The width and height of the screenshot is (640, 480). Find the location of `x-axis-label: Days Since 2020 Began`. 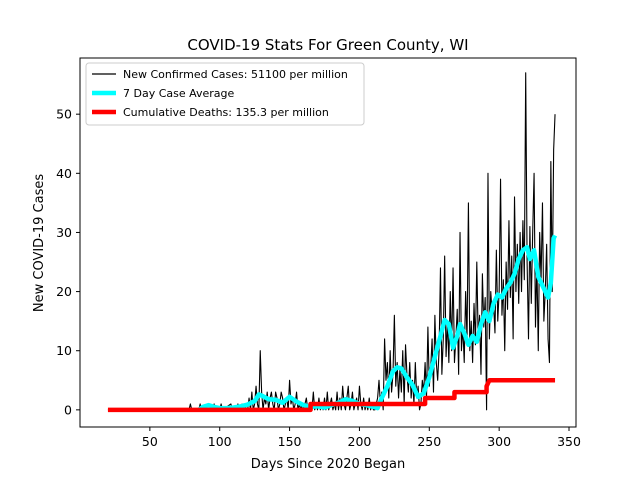

x-axis-label: Days Since 2020 Began is located at coordinates (328, 464).